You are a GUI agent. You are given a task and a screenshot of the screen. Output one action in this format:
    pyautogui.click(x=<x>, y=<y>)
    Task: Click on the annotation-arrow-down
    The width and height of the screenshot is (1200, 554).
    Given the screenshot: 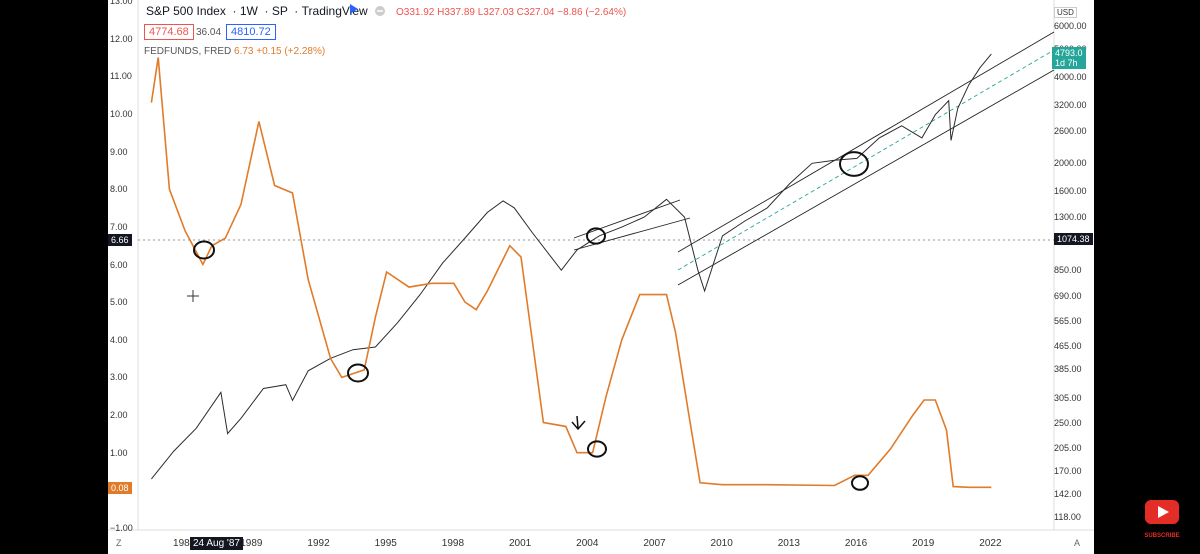 What is the action you would take?
    pyautogui.click(x=578, y=423)
    